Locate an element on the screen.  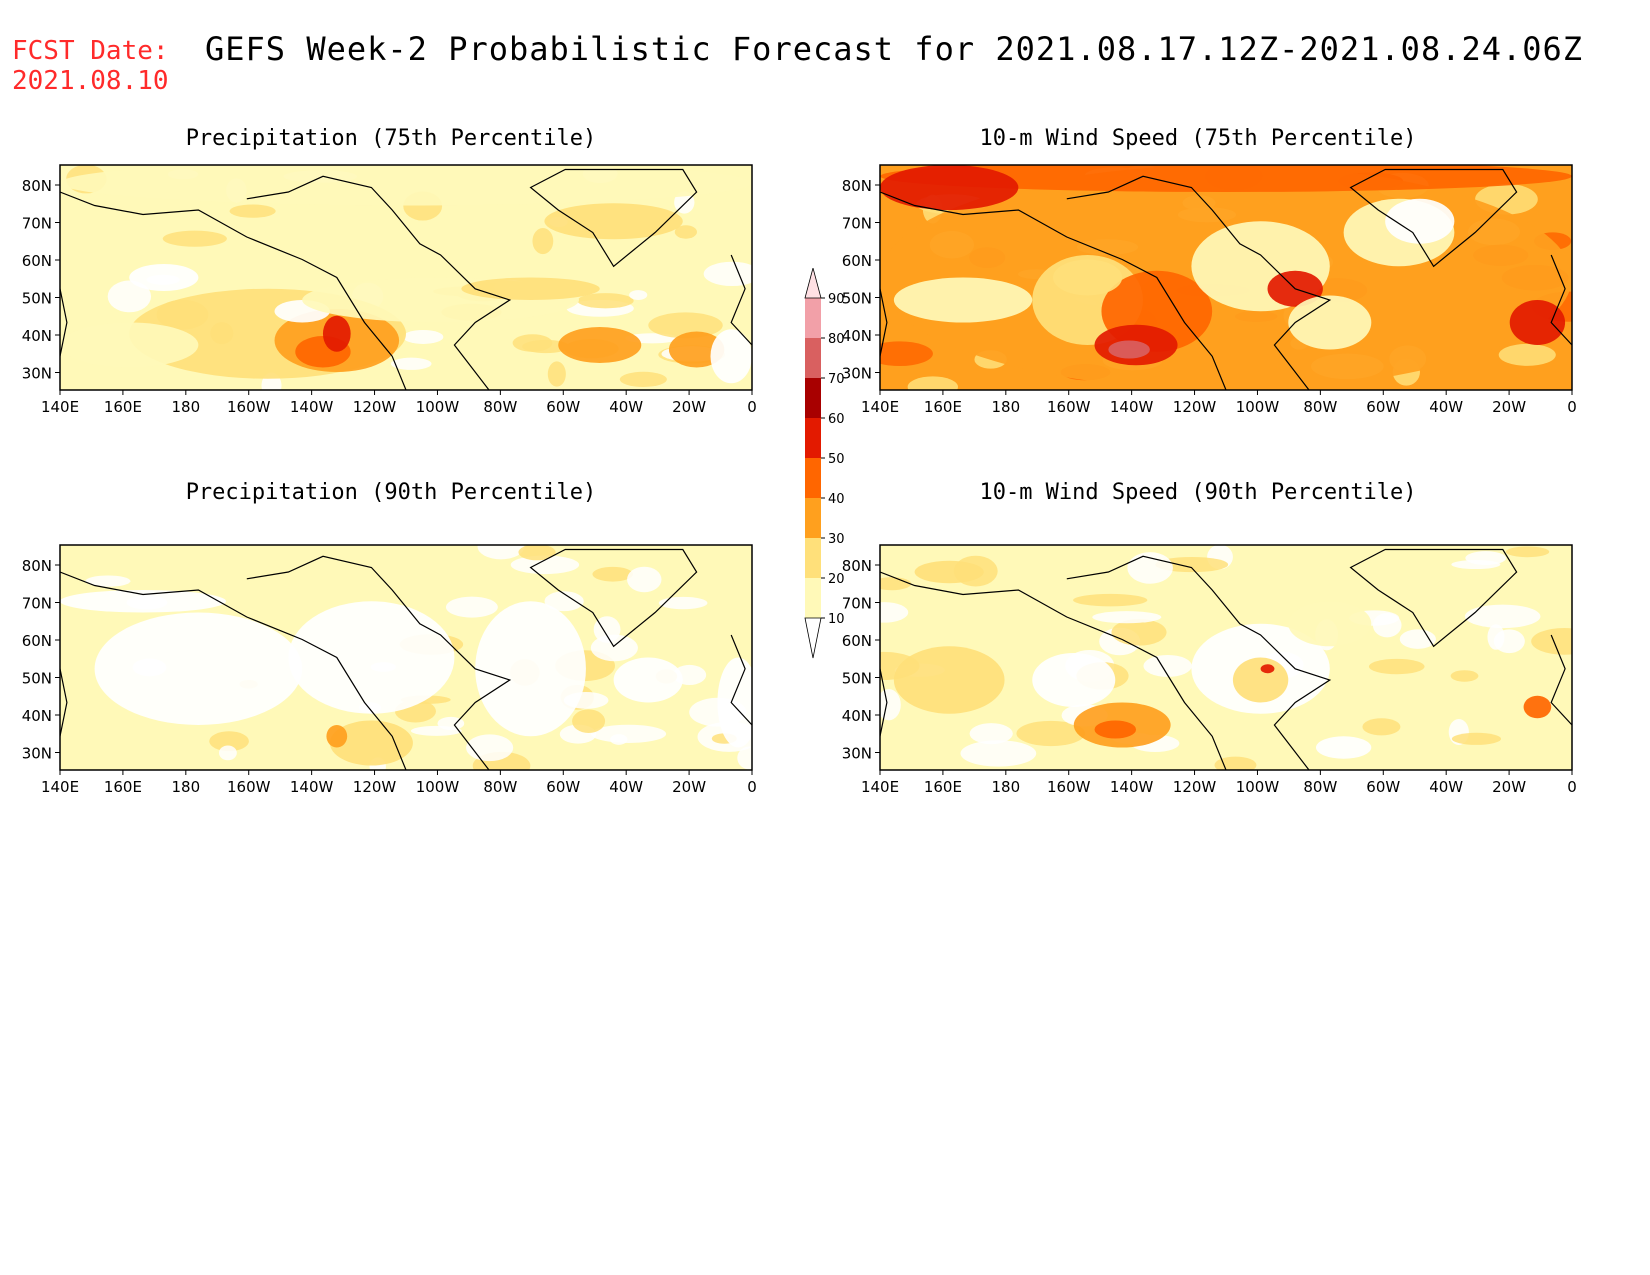
panel-title-precip90: Precipitation (90th Percentile) is located at coordinates (391, 492).